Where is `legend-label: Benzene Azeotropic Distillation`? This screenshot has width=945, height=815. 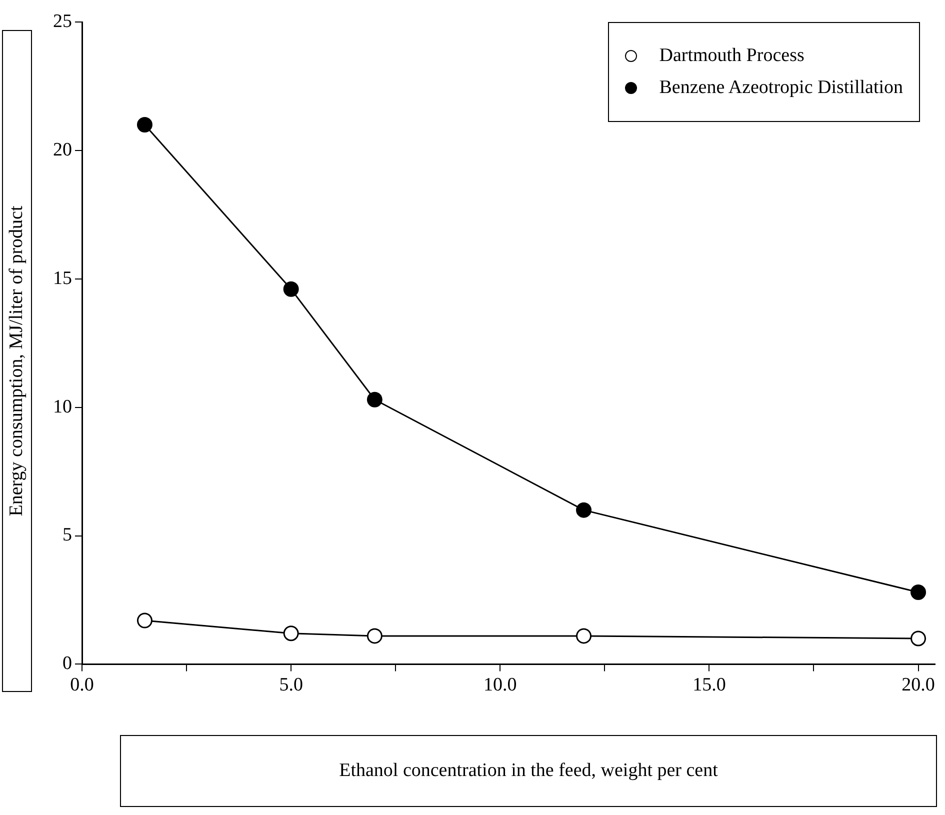
legend-label: Benzene Azeotropic Distillation is located at coordinates (781, 88).